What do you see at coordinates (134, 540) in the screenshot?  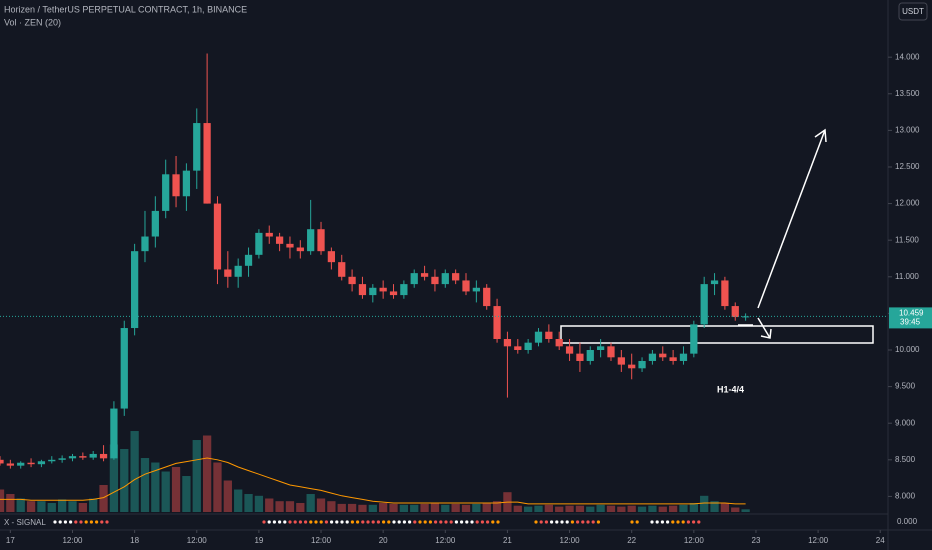 I see `x-tick-label: 18` at bounding box center [134, 540].